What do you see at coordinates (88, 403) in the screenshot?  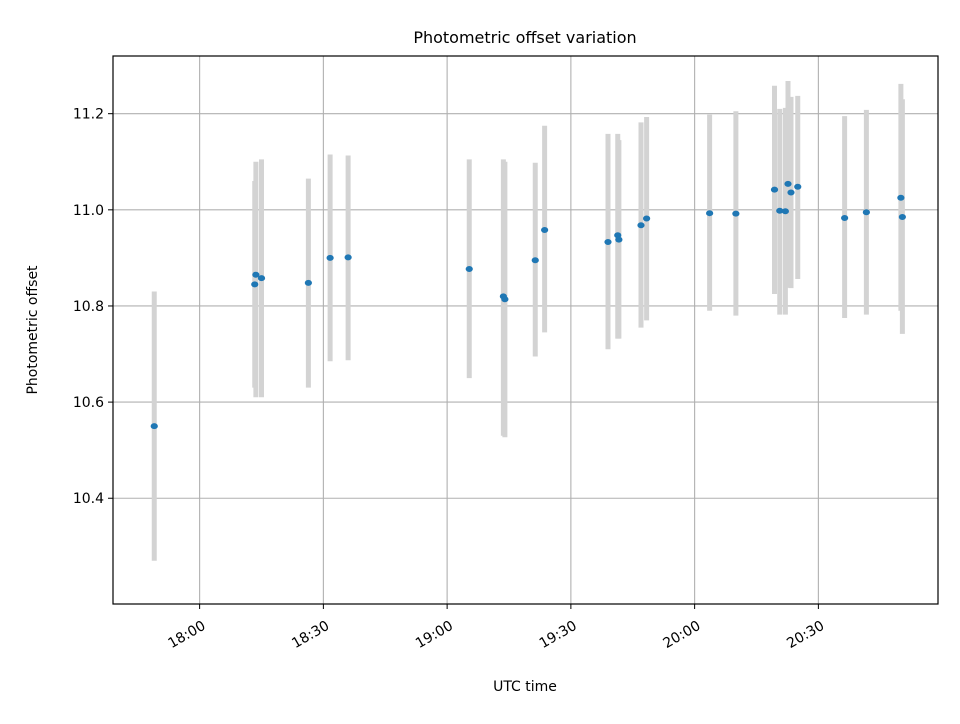 I see `y-tick-label: 10.6` at bounding box center [88, 403].